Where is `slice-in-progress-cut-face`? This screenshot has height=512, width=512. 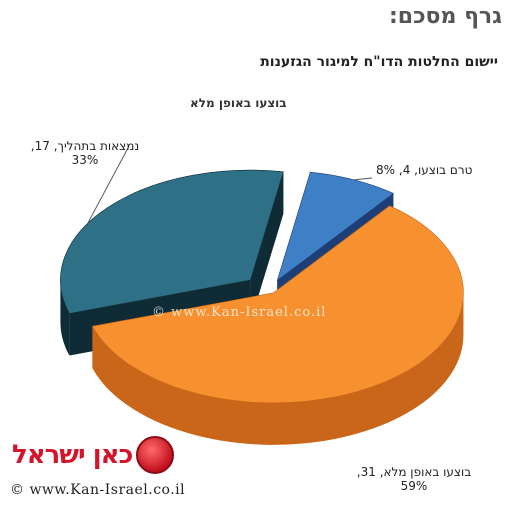 slice-in-progress-cut-face is located at coordinates (267, 247).